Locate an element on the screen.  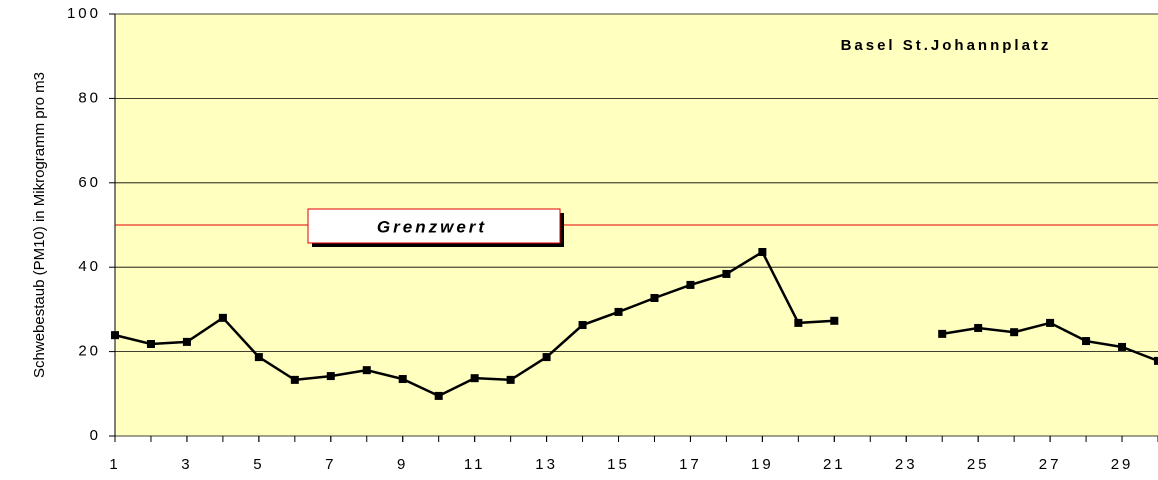
y-tick-label: 100 is located at coordinates (84, 13).